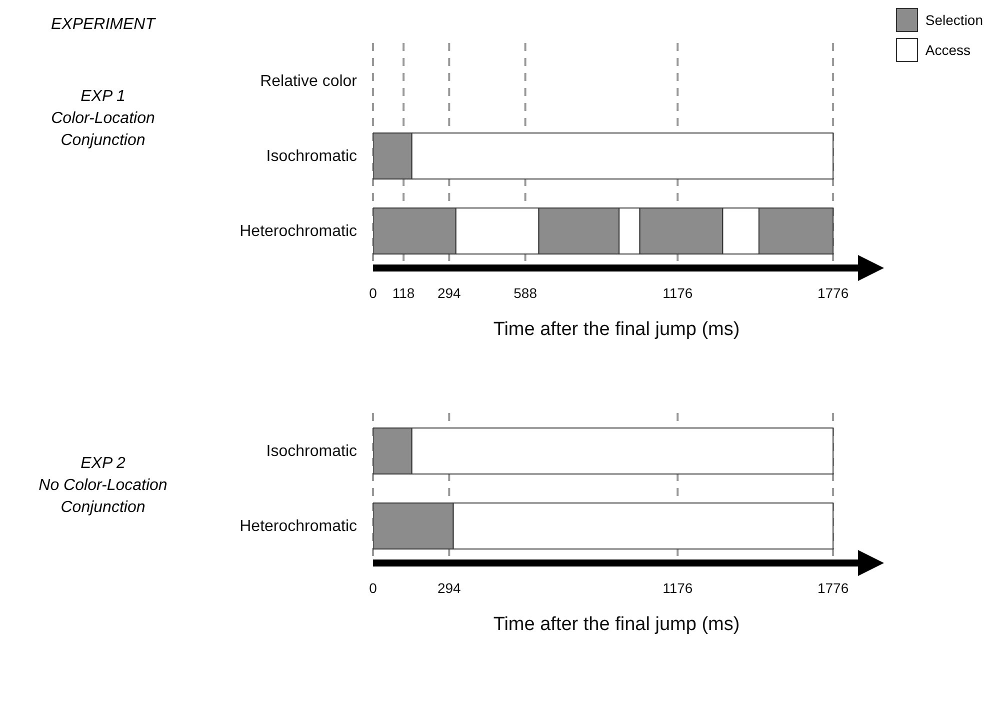  Describe the element at coordinates (309, 81) in the screenshot. I see `y-tick-label: Relative color` at that location.